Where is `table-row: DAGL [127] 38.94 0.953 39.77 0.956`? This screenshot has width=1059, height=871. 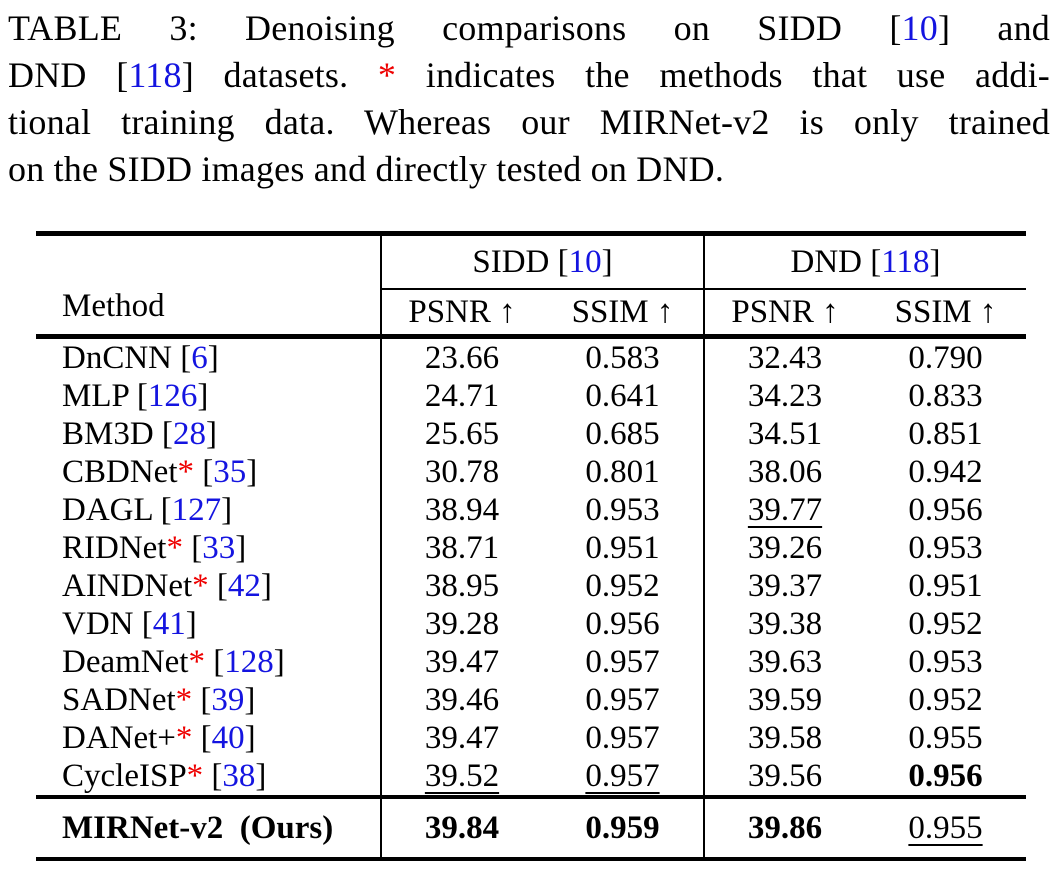 table-row: DAGL [127] 38.94 0.953 39.77 0.956 is located at coordinates (531, 510).